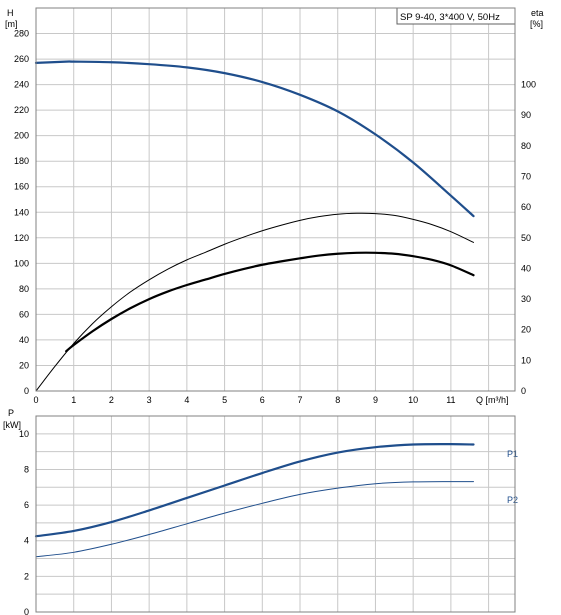 This screenshot has height=615, width=561. Describe the element at coordinates (21, 263) in the screenshot. I see `y-left-tick-label: 100` at that location.